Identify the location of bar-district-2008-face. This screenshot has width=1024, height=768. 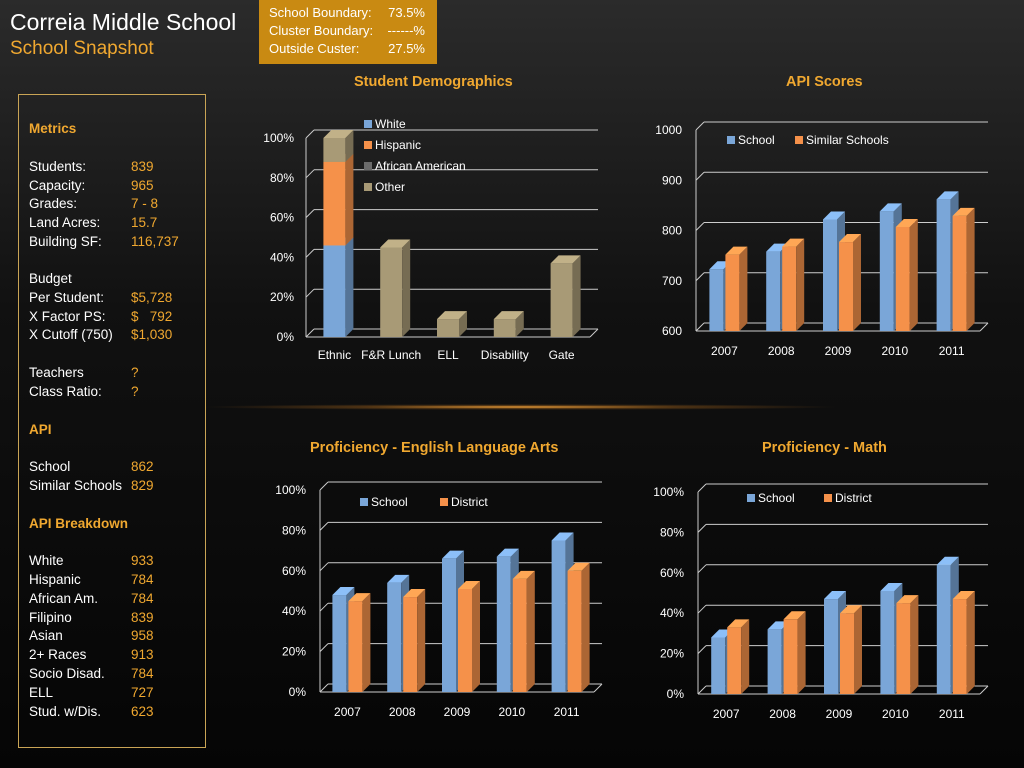
(790, 656).